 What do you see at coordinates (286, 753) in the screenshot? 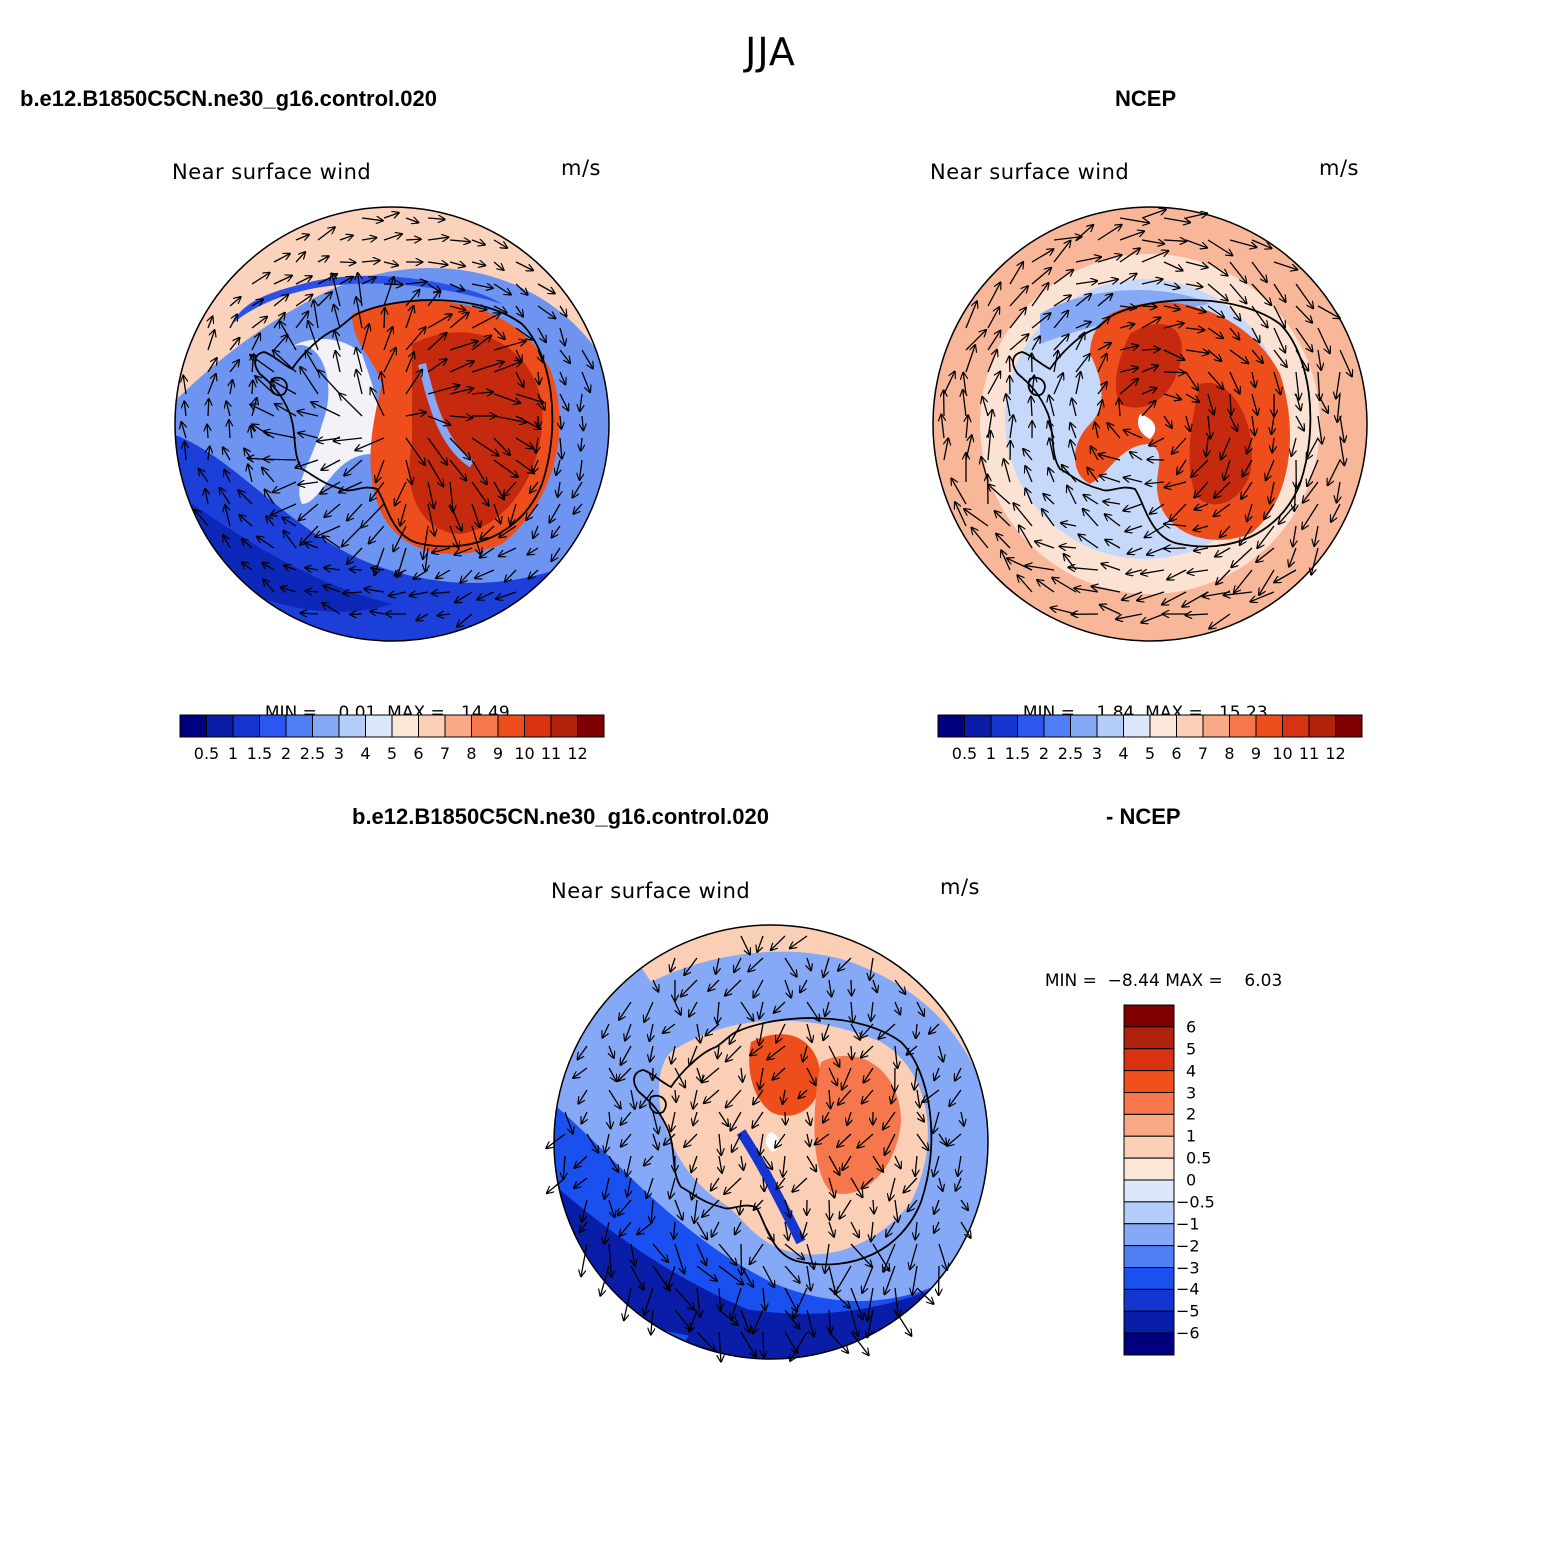
I see `panel1-colorbar-tick-label: 2` at bounding box center [286, 753].